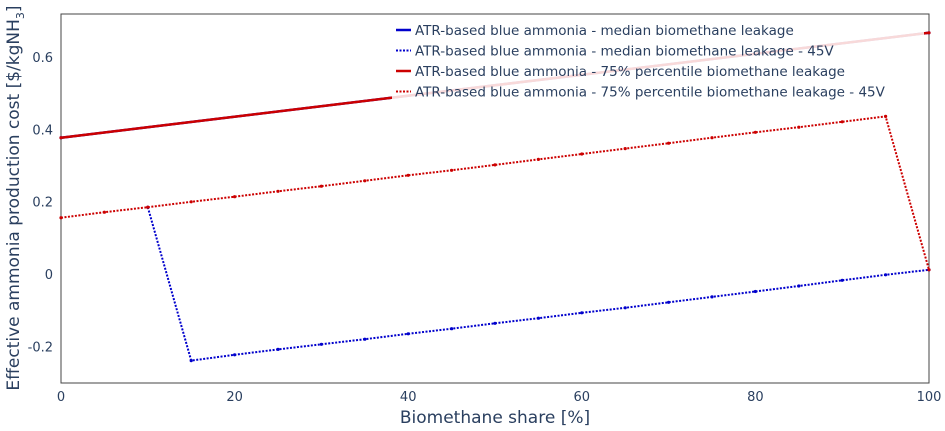 The height and width of the screenshot is (431, 945). I want to click on x-tick-label: 20, so click(234, 397).